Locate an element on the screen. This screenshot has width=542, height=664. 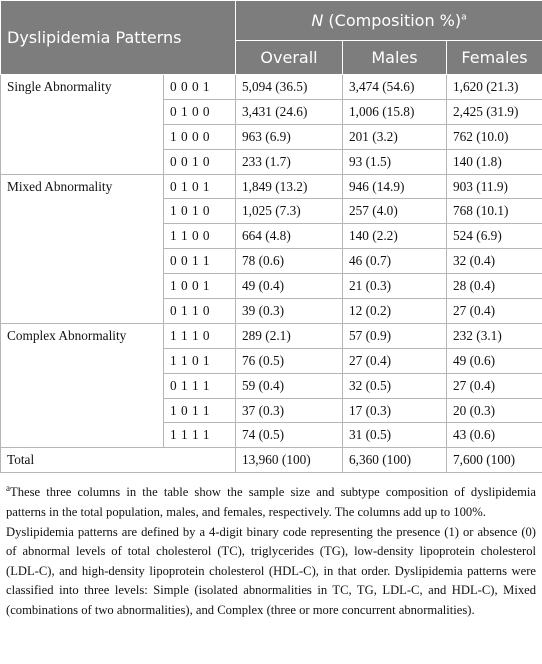
cell: 903 (11.9) is located at coordinates (493, 186).